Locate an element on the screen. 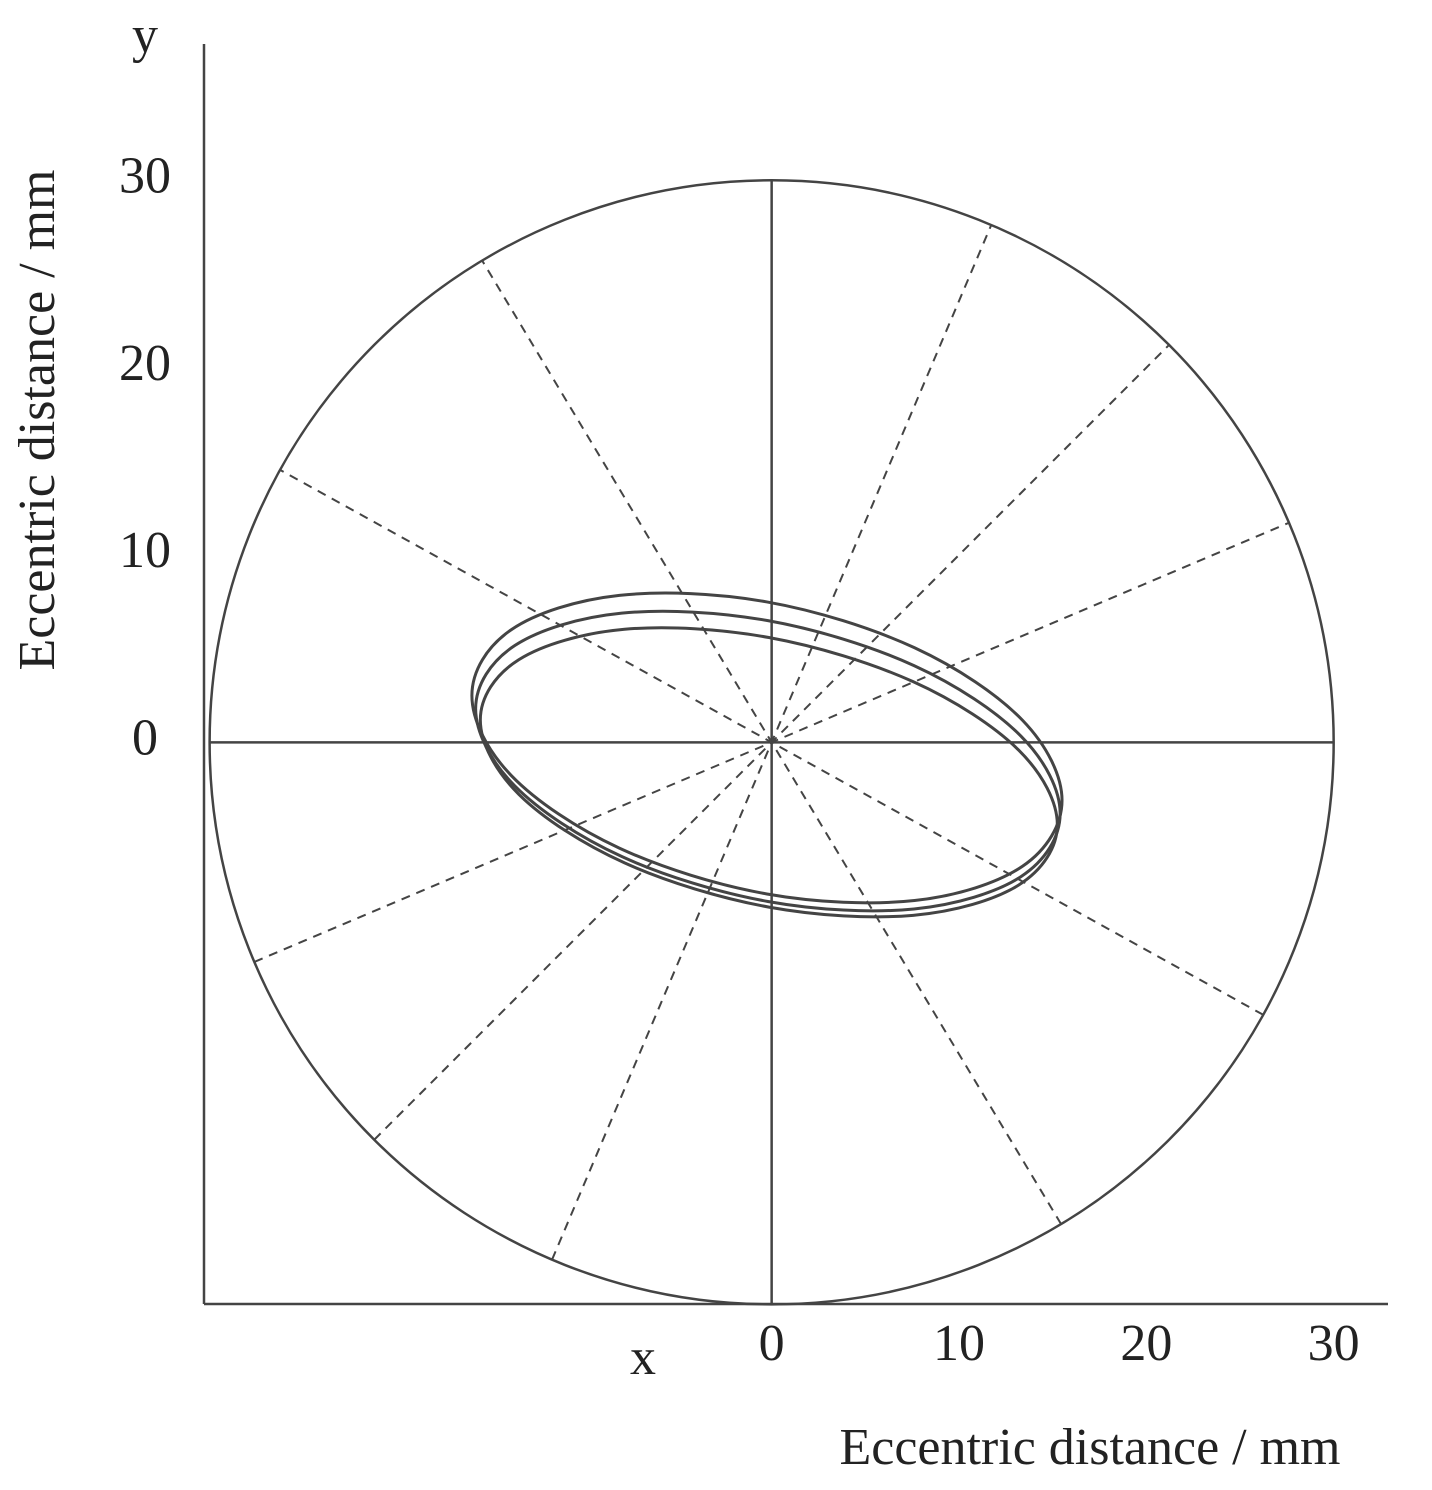 This screenshot has width=1432, height=1490. y-axis-symbol: y is located at coordinates (145, 35).